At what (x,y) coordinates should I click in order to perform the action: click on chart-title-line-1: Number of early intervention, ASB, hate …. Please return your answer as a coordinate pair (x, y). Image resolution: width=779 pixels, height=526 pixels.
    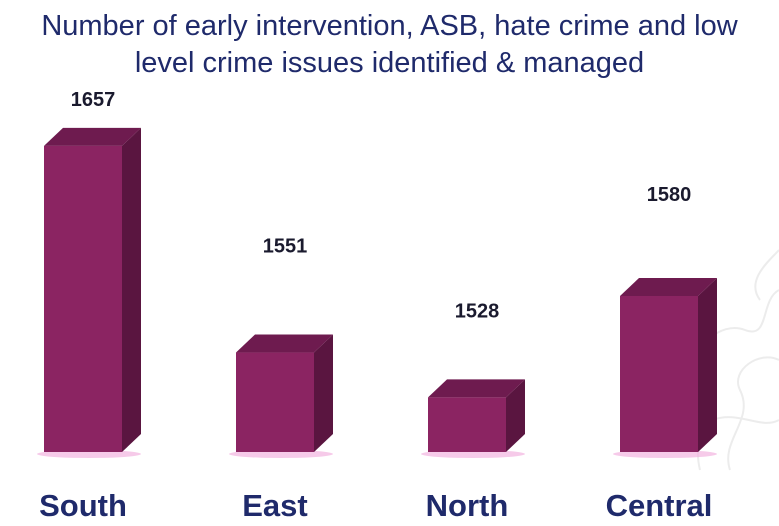
    Looking at the image, I should click on (389, 26).